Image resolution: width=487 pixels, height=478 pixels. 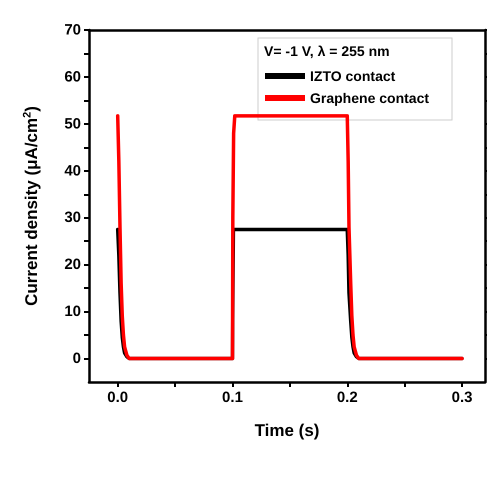 What do you see at coordinates (287, 430) in the screenshot?
I see `x-axis-title: Time (s)` at bounding box center [287, 430].